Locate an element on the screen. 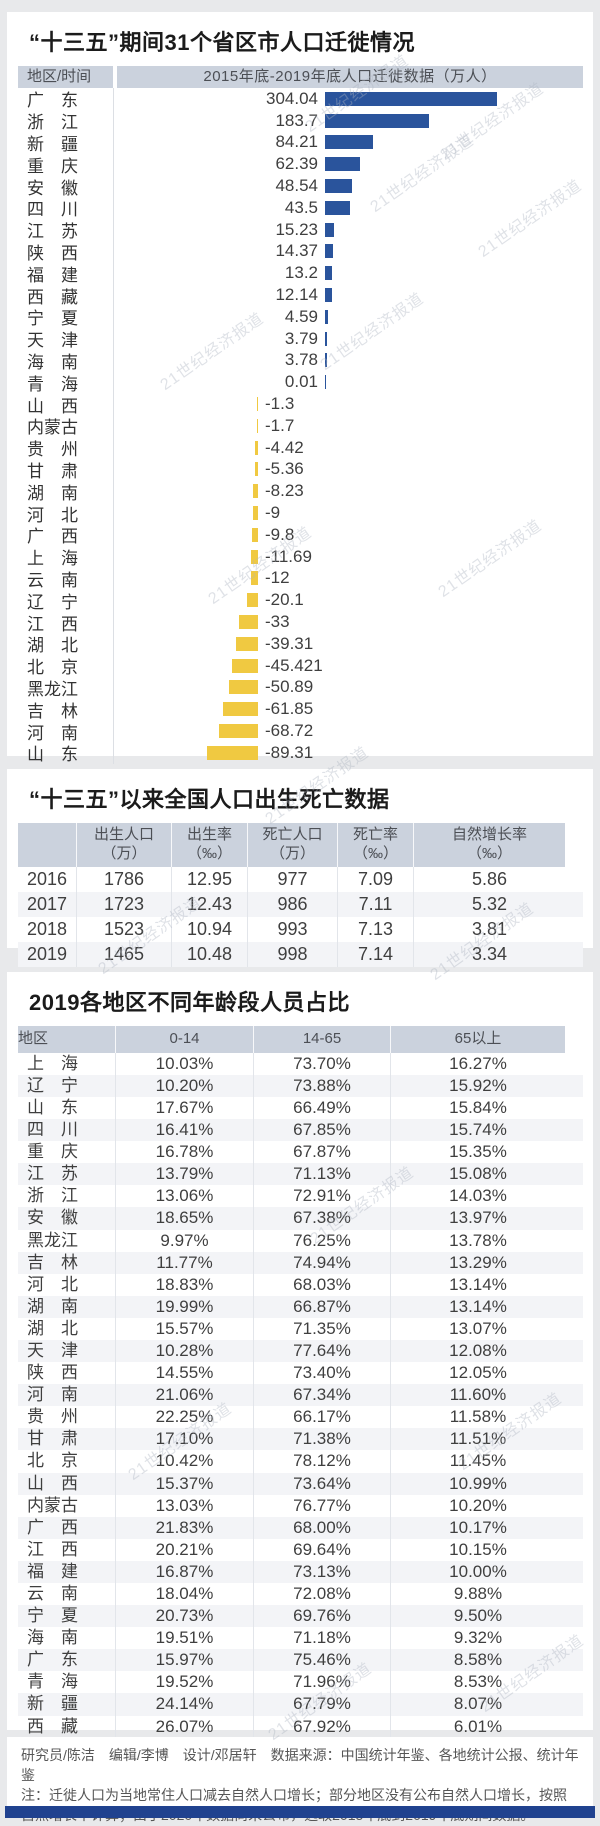 The image size is (600, 1826). row-label: 河 北 is located at coordinates (52, 1284).